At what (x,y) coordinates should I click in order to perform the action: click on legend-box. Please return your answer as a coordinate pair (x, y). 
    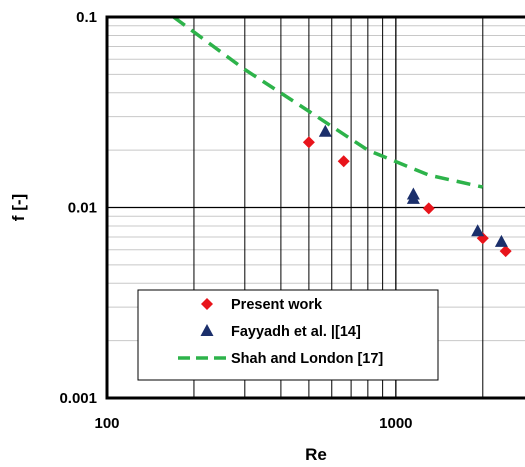
    Looking at the image, I should click on (288, 335).